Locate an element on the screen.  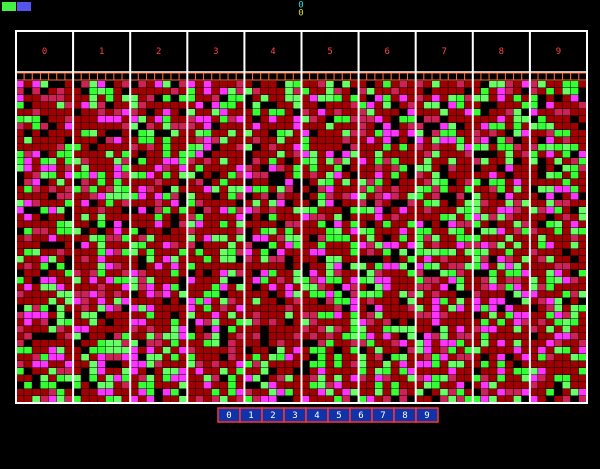
digit-button-label: 6 is located at coordinates (360, 416).